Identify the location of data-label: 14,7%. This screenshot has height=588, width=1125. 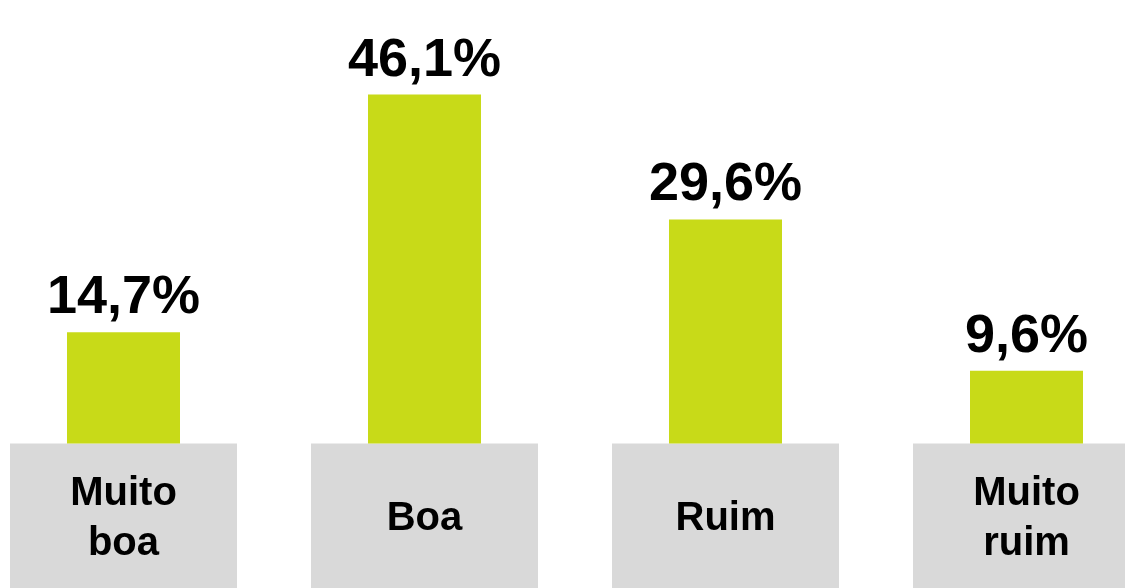
(123, 294).